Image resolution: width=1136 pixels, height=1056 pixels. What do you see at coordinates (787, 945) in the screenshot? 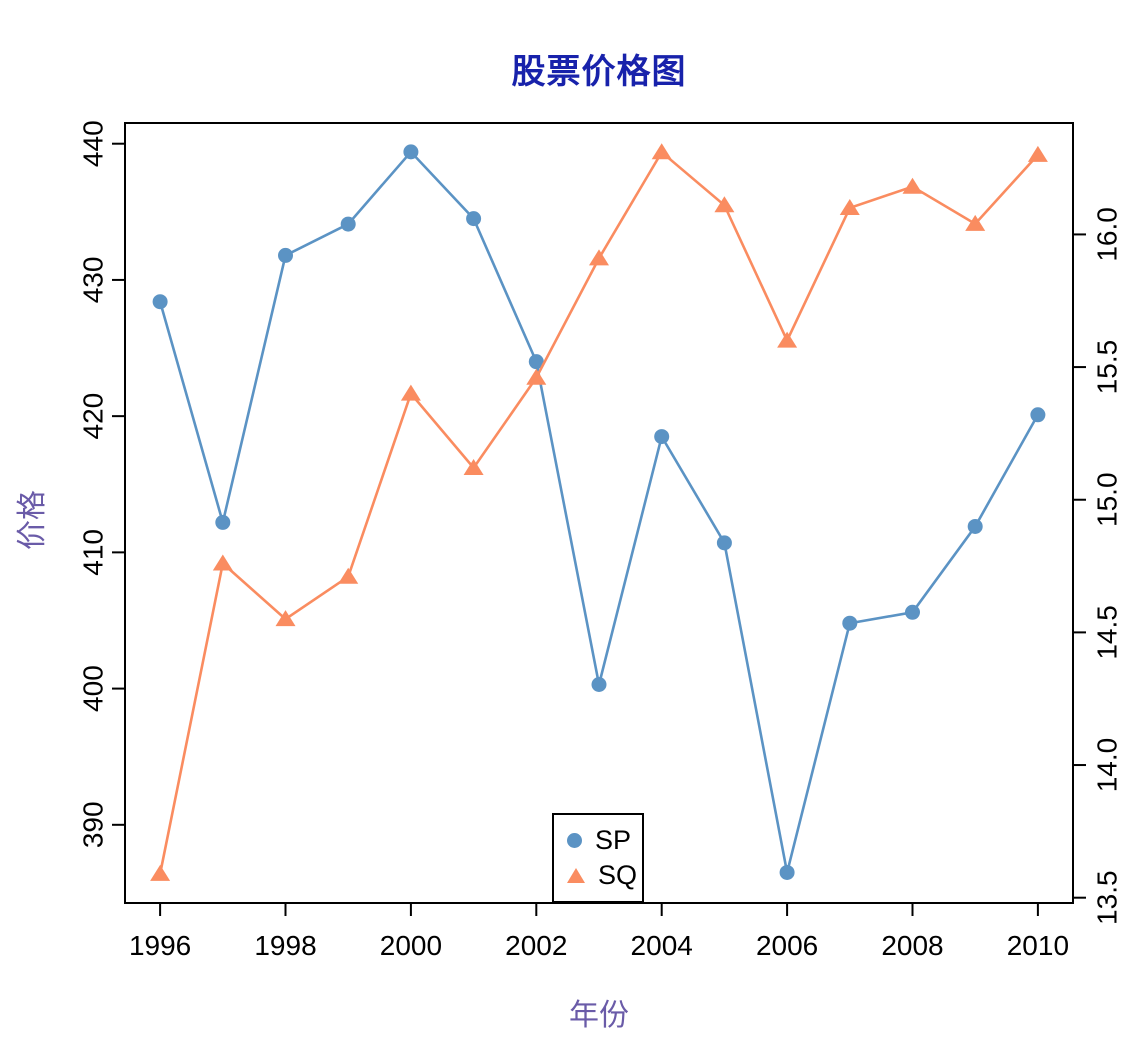
I see `x-tick-label: 2006` at bounding box center [787, 945].